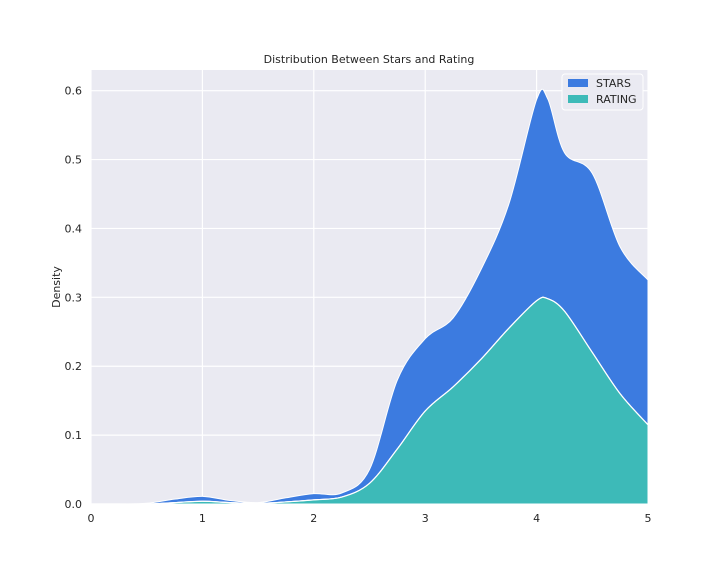 The height and width of the screenshot is (580, 720). I want to click on y-tick-label: 0.3, so click(74, 297).